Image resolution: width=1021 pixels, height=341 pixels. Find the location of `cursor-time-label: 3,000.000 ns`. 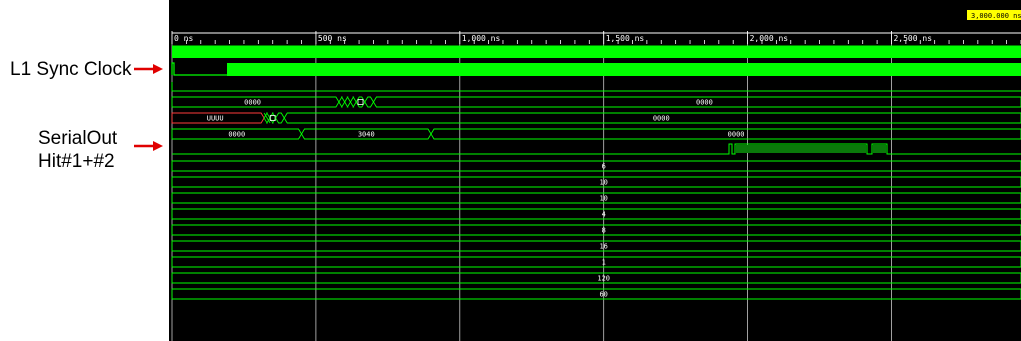

cursor-time-label: 3,000.000 ns is located at coordinates (996, 16).